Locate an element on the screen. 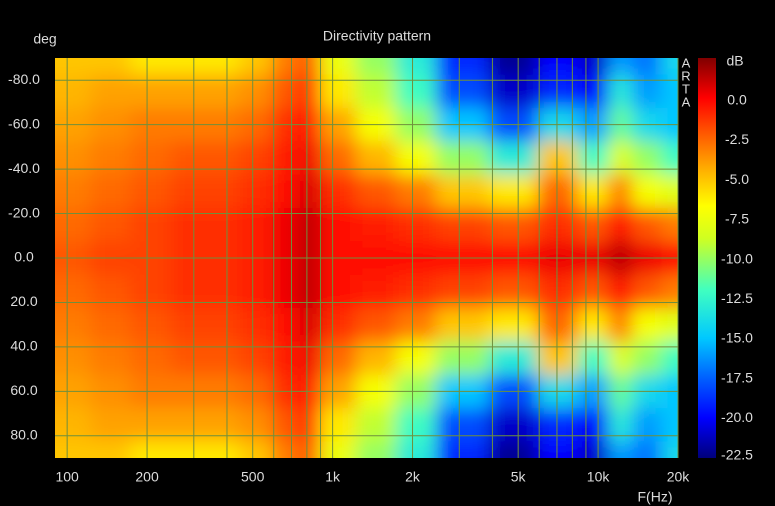  x-tick-label: 5k is located at coordinates (519, 477).